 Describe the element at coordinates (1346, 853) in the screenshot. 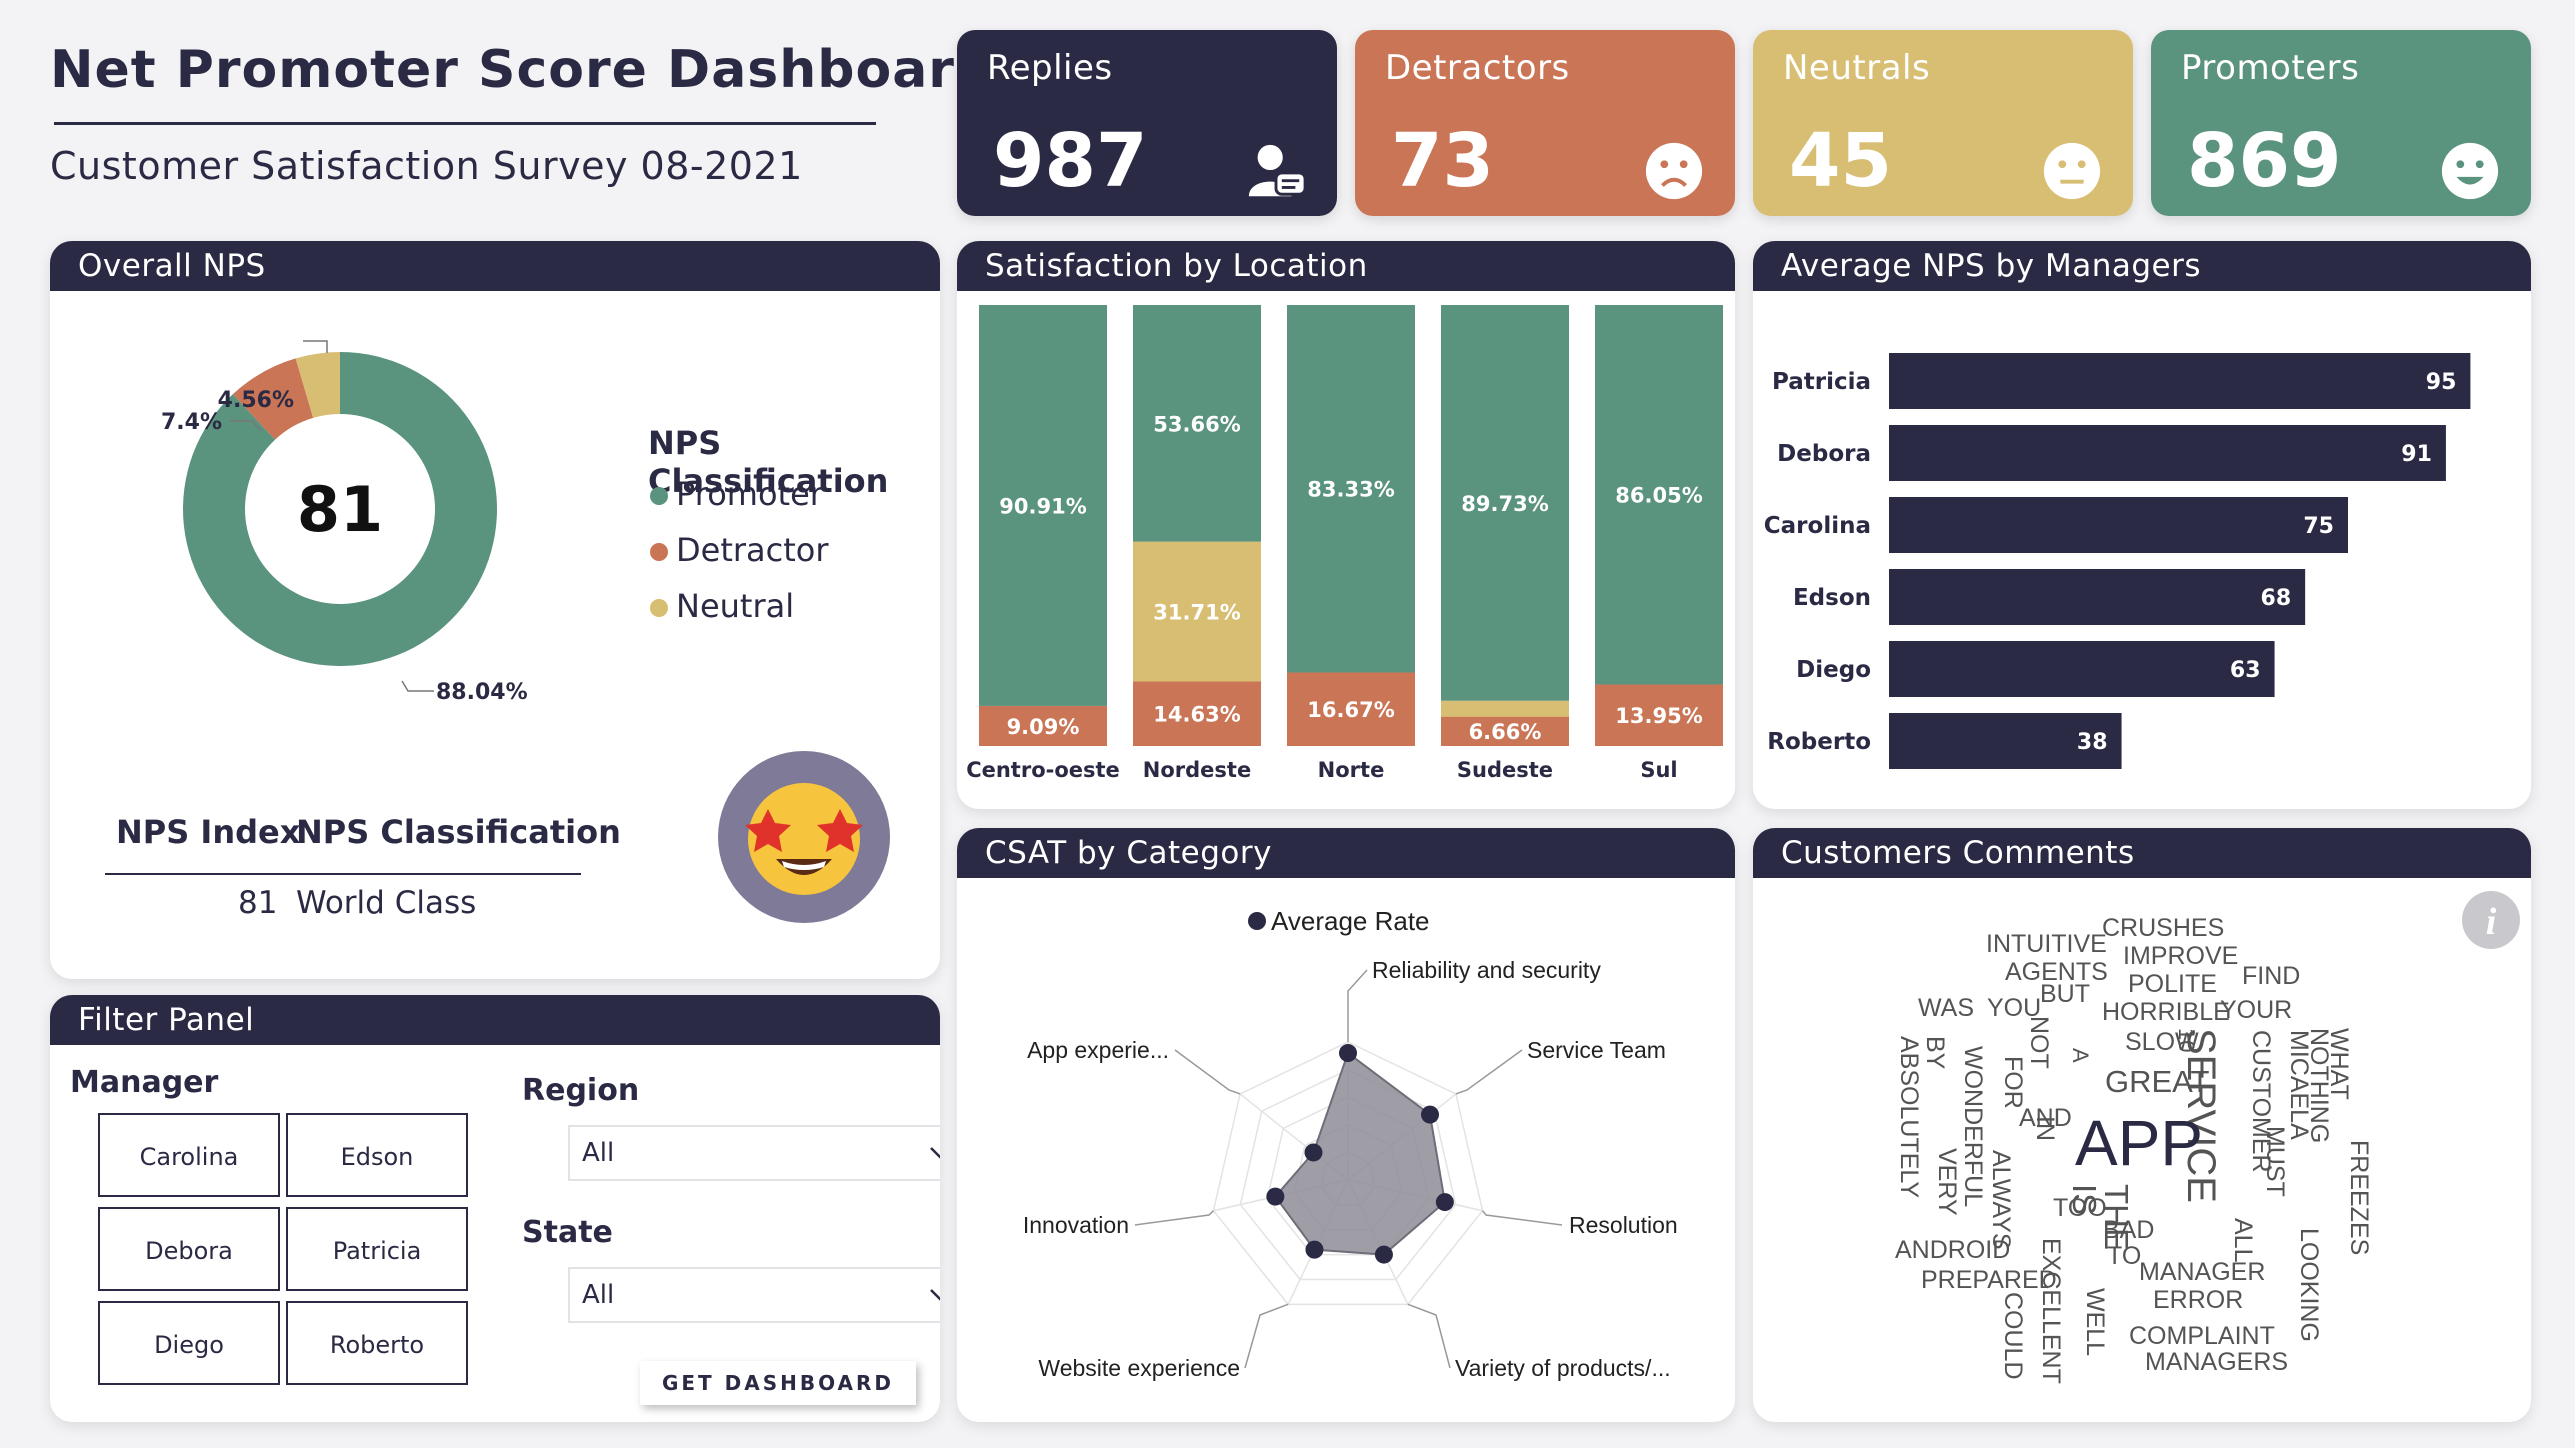

I see `csat-header: CSAT by Category` at that location.